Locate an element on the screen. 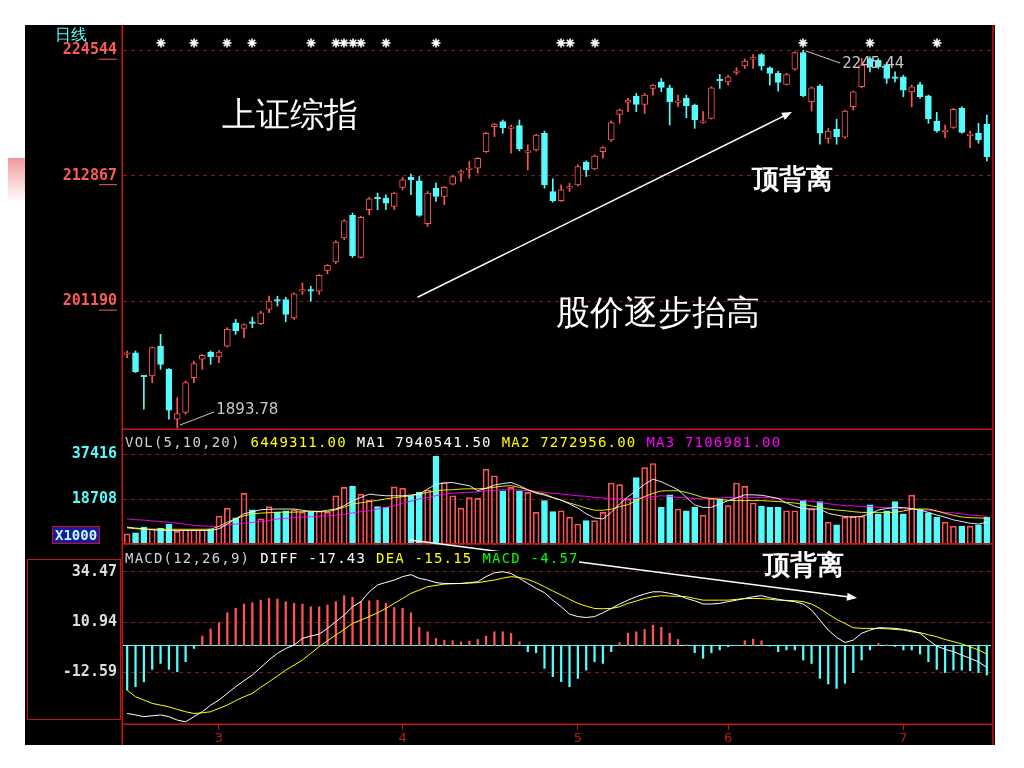 The width and height of the screenshot is (1024, 768). annotation: 1893.78 is located at coordinates (247, 409).